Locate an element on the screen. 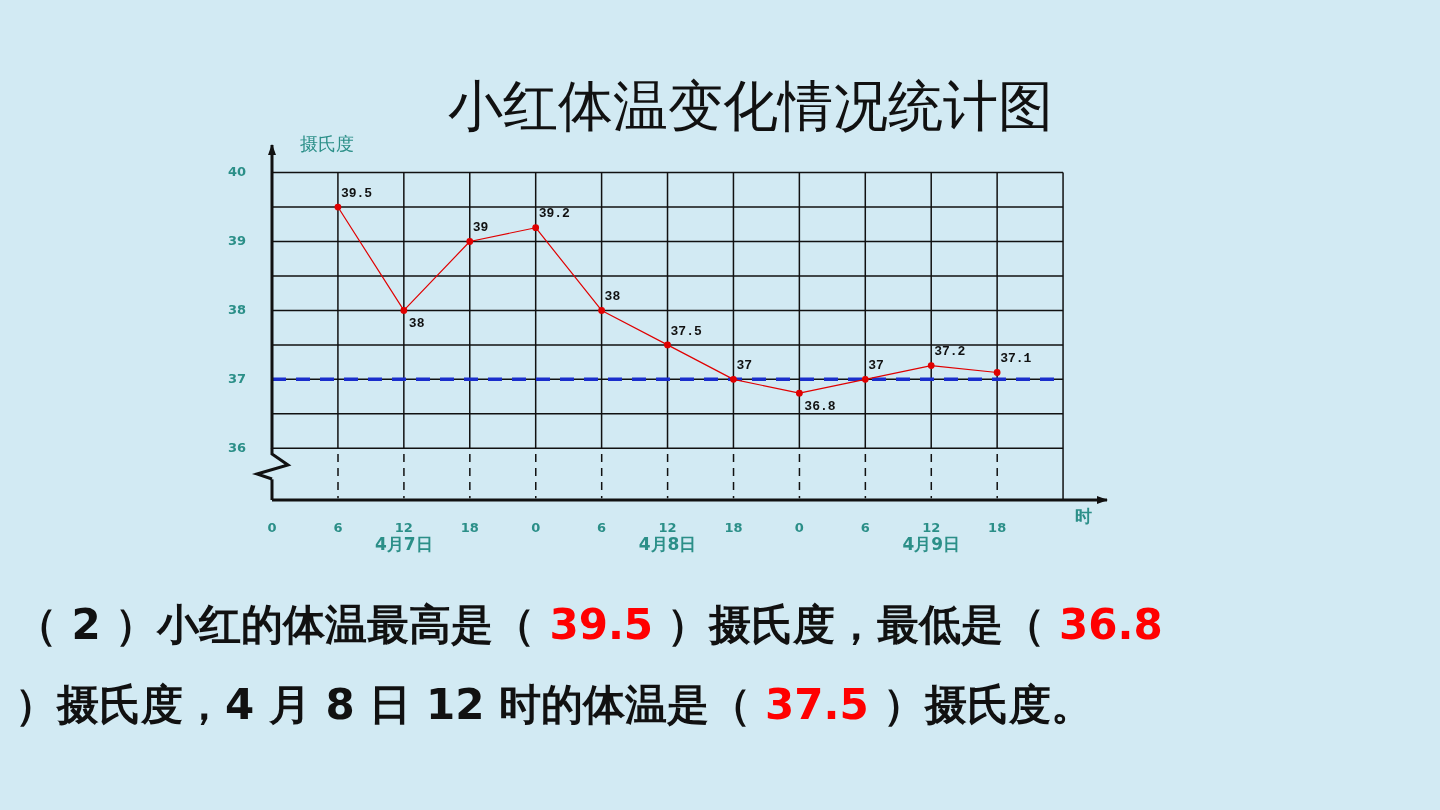 This screenshot has width=1440, height=810. text: 4月9日 is located at coordinates (931, 544).